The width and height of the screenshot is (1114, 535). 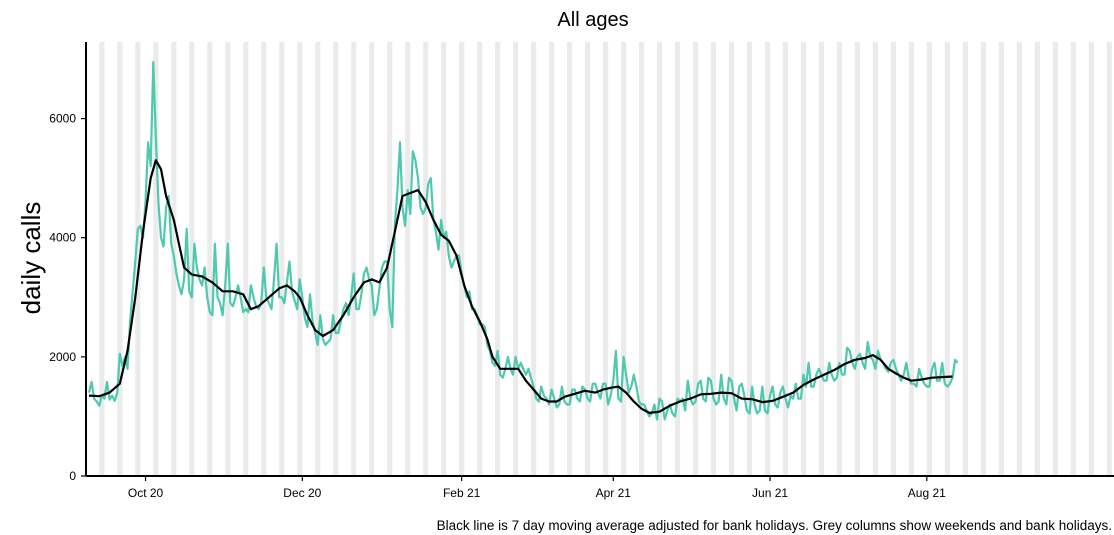 I want to click on chart-title: All ages, so click(x=592, y=20).